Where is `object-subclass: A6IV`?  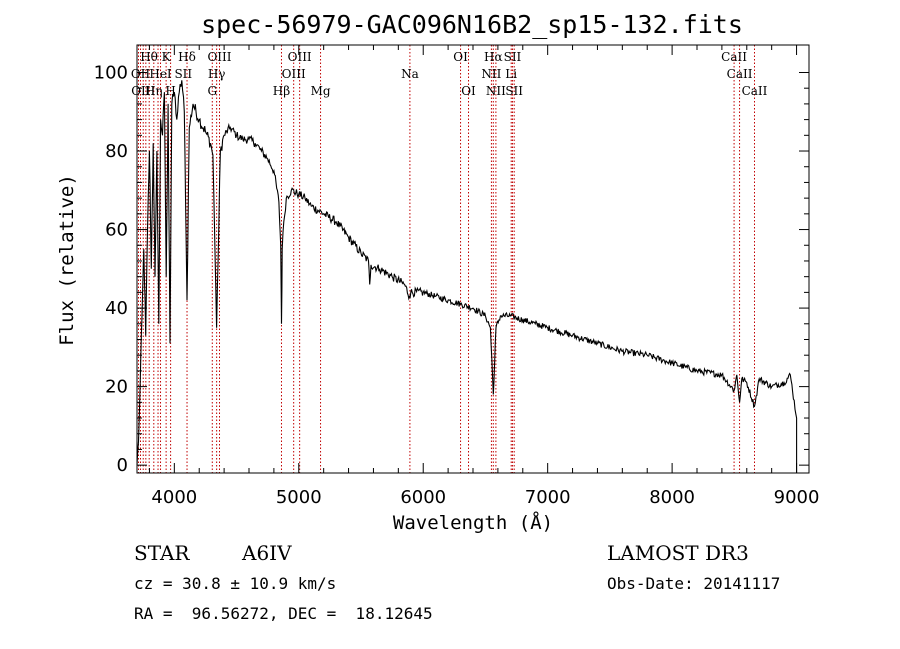 object-subclass: A6IV is located at coordinates (266, 553).